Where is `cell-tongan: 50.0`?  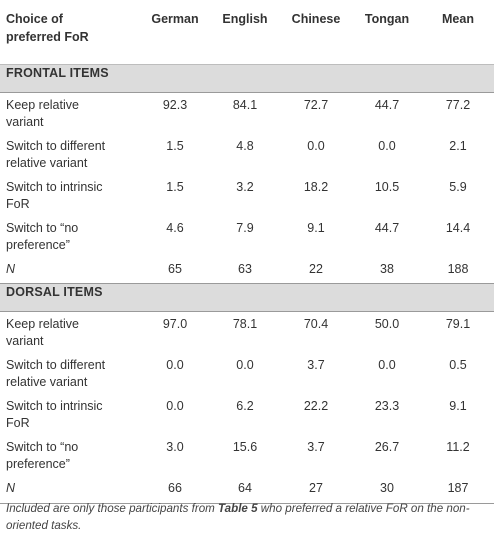
cell-tongan: 50.0 is located at coordinates (387, 324).